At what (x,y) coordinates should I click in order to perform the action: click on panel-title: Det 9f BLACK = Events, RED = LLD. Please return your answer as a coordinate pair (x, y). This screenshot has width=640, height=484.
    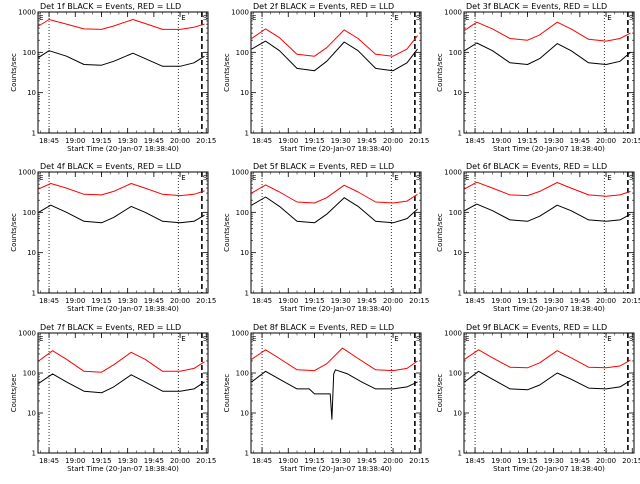
    Looking at the image, I should click on (536, 327).